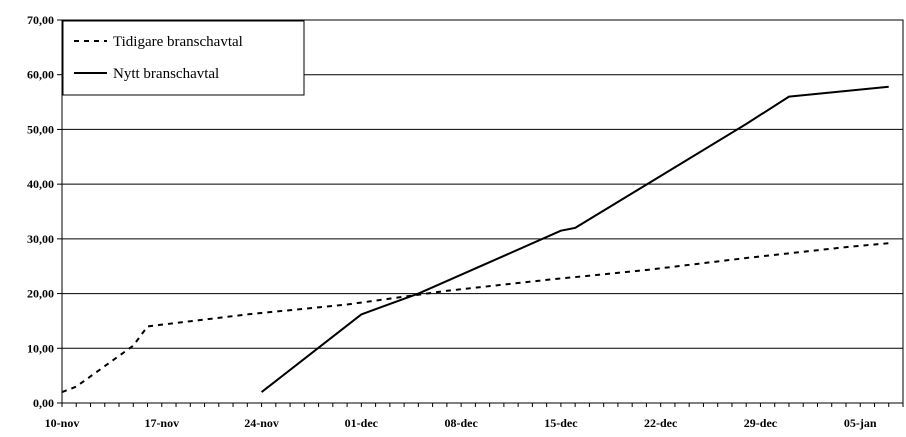  I want to click on y-tick-label: 10,00, so click(40, 348).